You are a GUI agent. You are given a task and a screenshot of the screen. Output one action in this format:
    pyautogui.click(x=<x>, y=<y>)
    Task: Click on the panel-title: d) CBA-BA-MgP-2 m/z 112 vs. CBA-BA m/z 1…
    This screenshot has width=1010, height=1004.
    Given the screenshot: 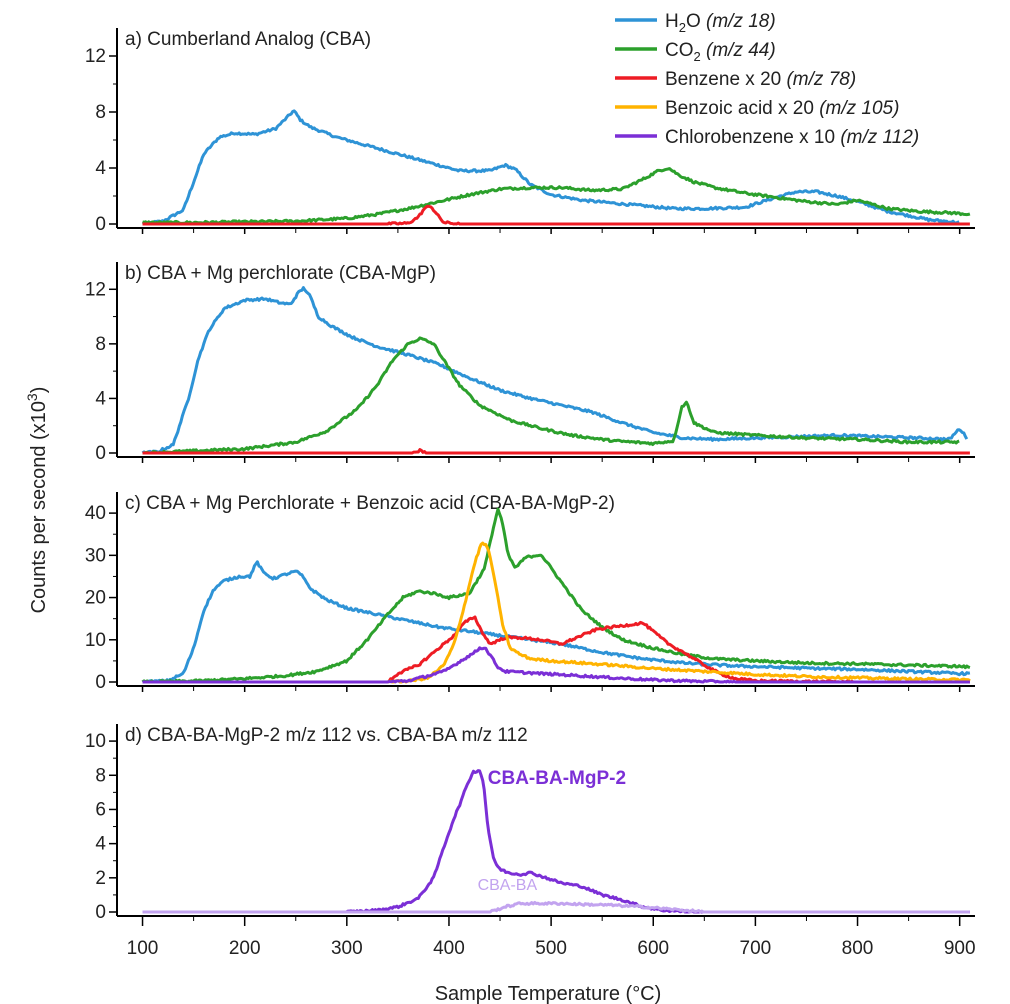 What is the action you would take?
    pyautogui.click(x=326, y=735)
    